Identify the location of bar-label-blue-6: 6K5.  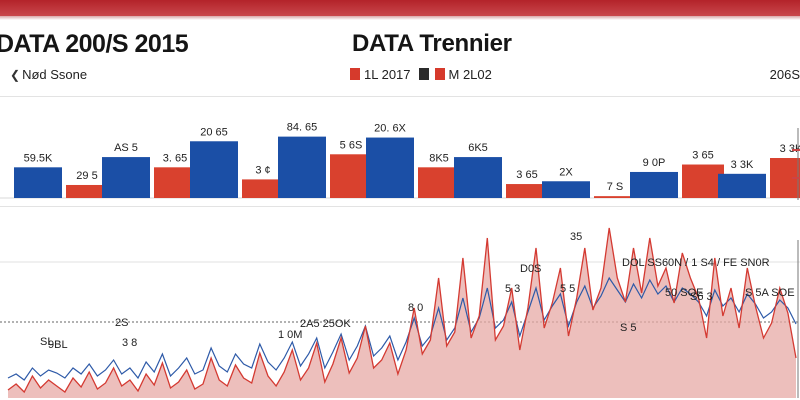
(478, 148).